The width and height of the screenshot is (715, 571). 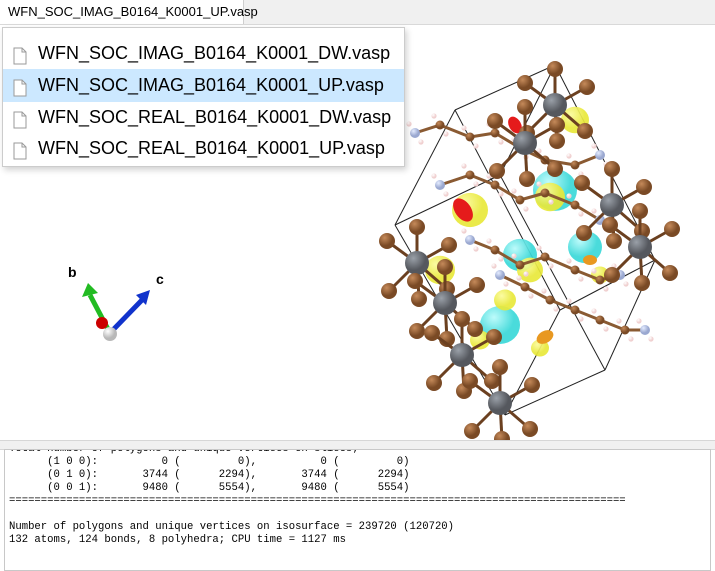 I want to click on dropdown-item-label: WFN_SOC_IMAG_B0164_K0001_DW.vasp, so click(x=214, y=53).